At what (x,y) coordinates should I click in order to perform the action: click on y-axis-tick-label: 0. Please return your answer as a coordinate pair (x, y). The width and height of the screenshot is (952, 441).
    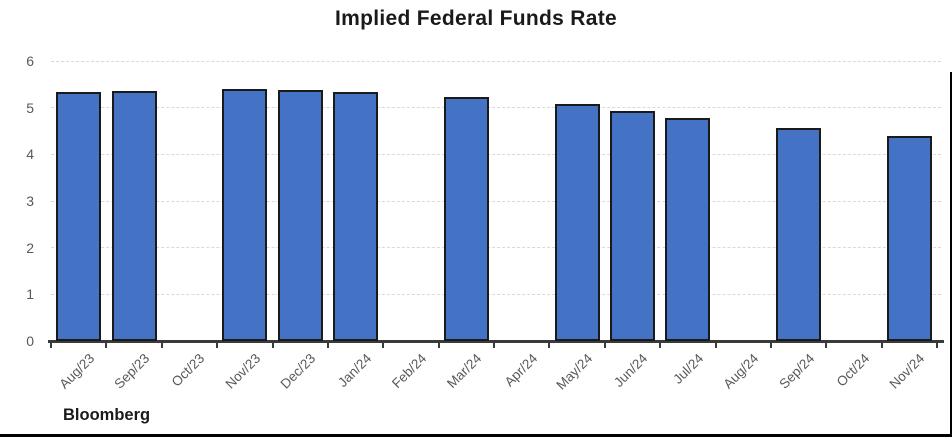
    Looking at the image, I should click on (30, 341).